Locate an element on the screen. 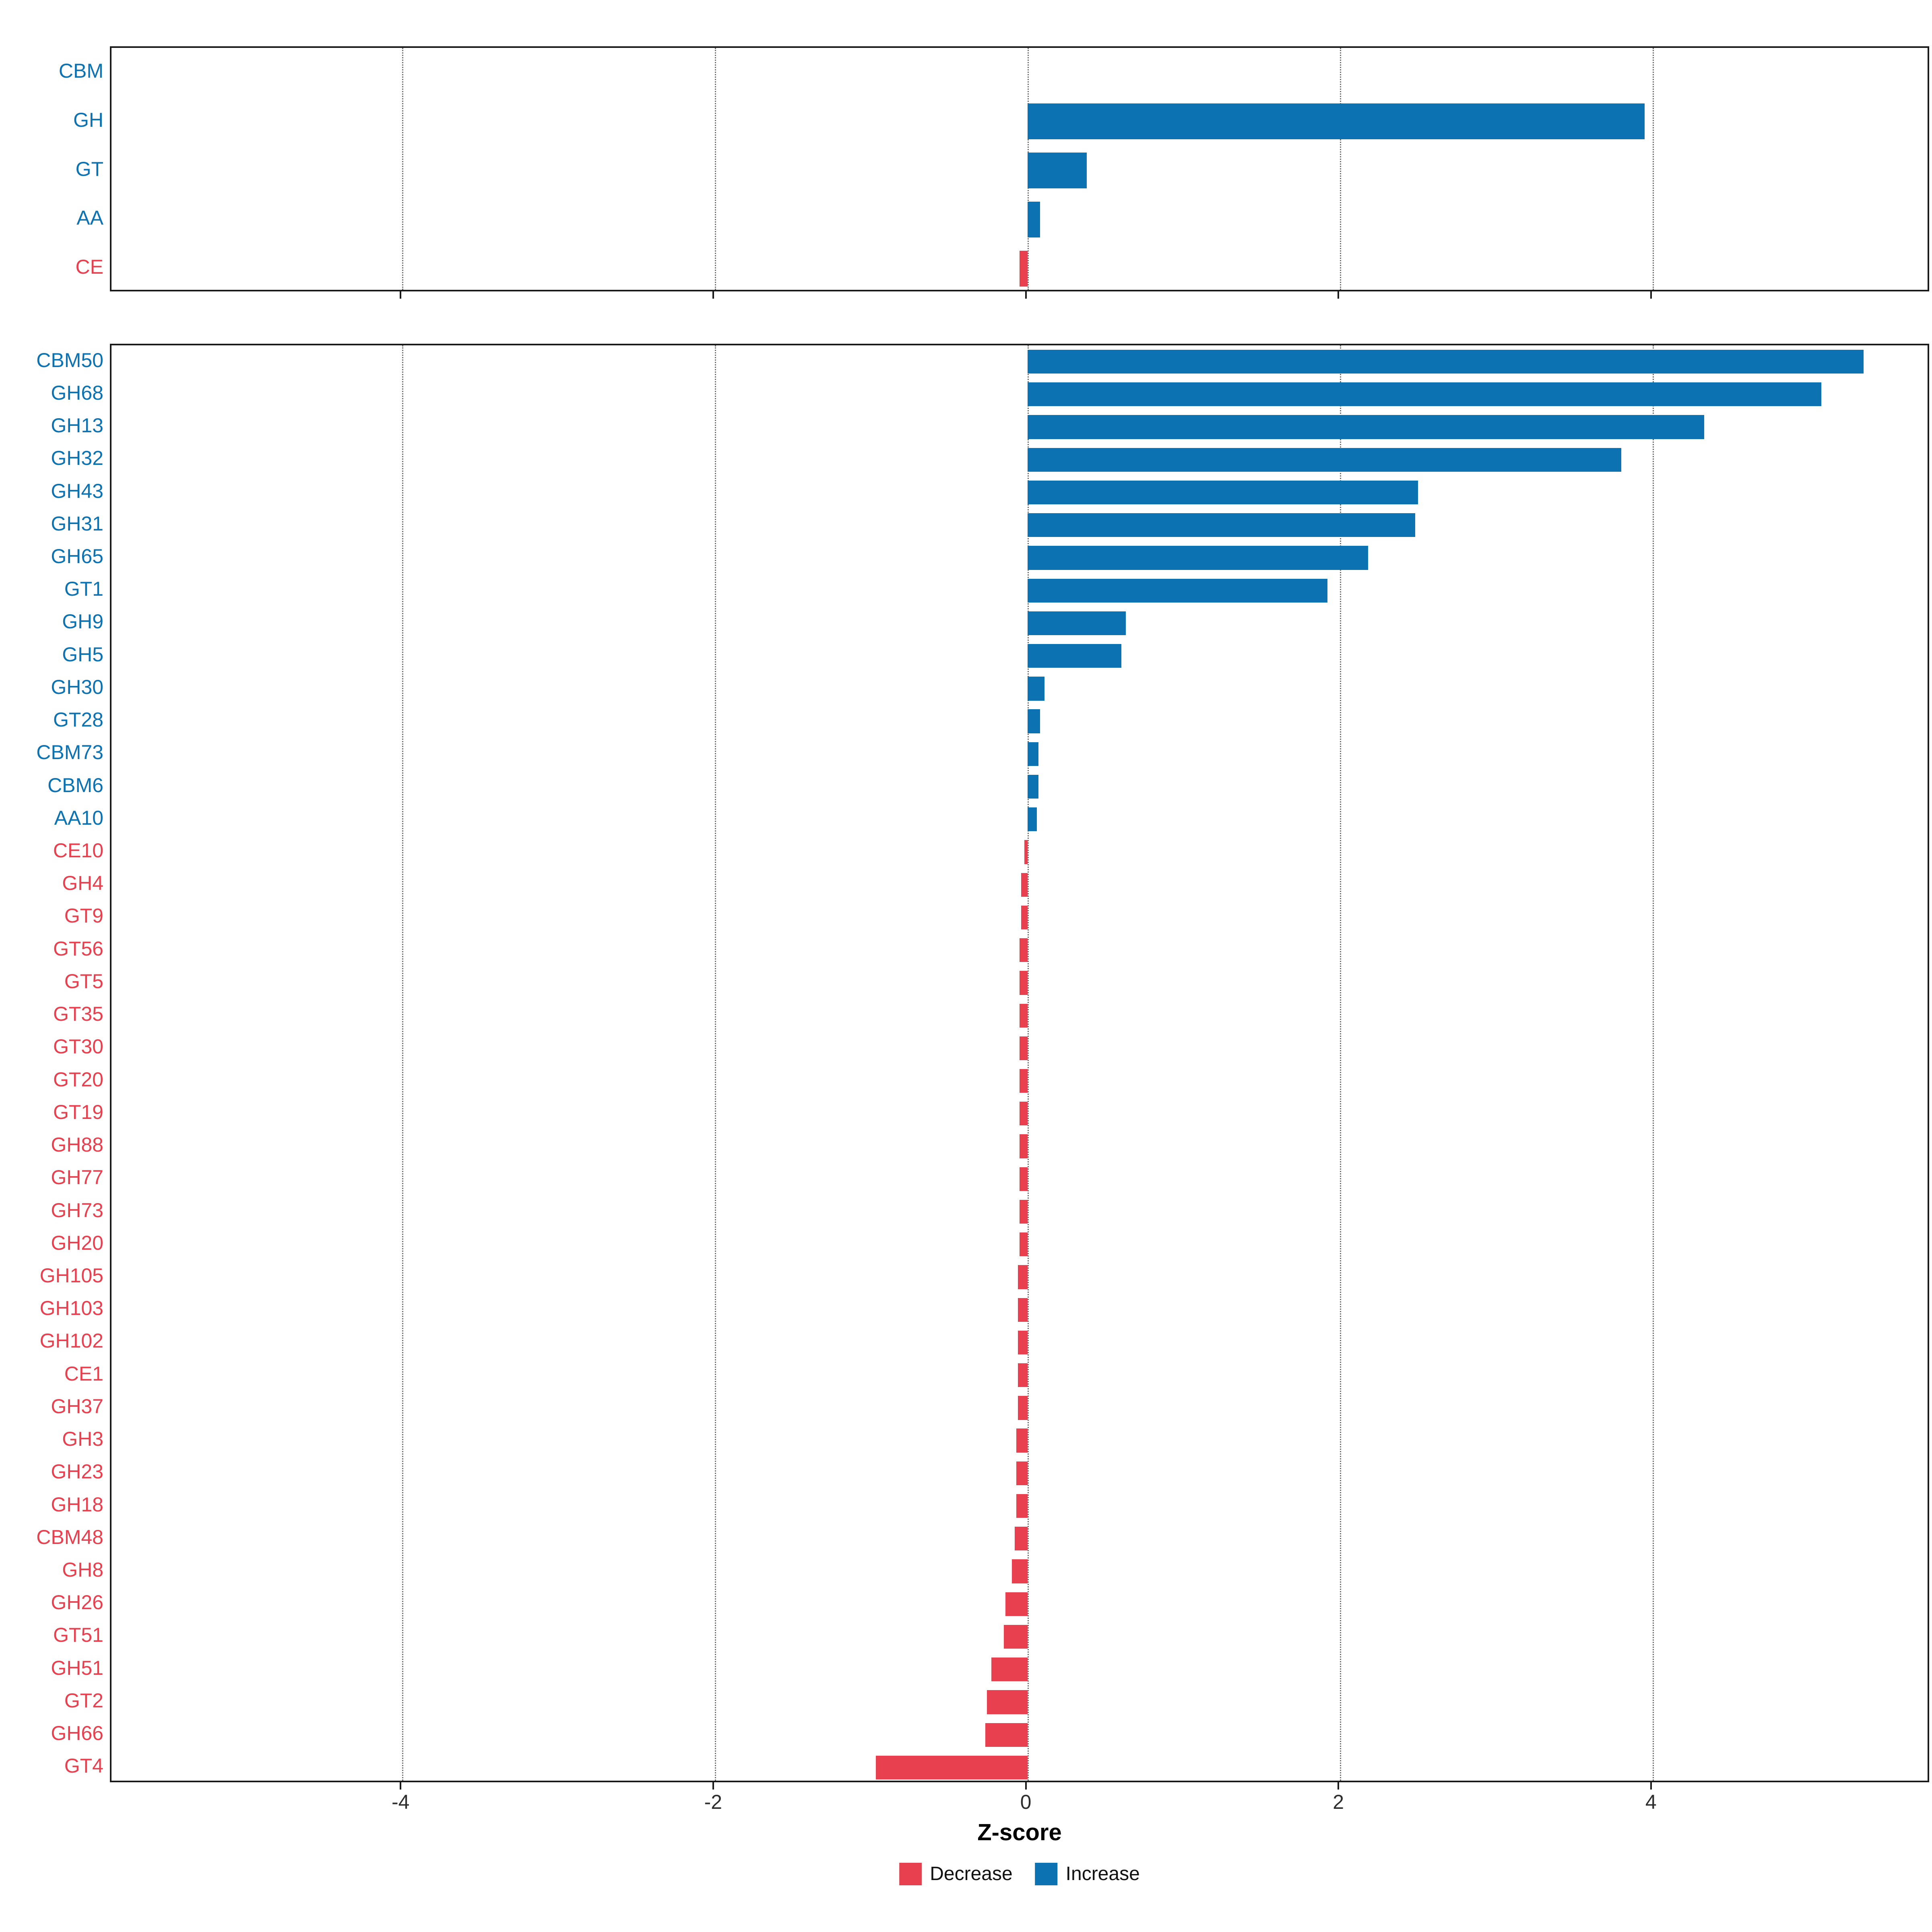 Image resolution: width=1932 pixels, height=1932 pixels. y-label-GT51: GT51 is located at coordinates (78, 1635).